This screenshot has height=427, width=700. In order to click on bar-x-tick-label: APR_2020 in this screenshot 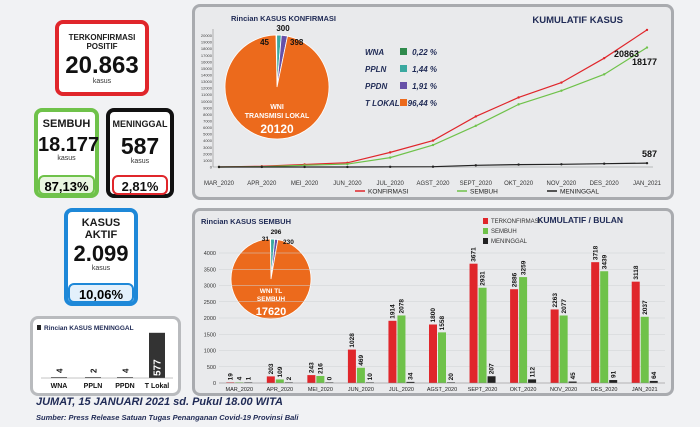, I will do `click(280, 390)`.